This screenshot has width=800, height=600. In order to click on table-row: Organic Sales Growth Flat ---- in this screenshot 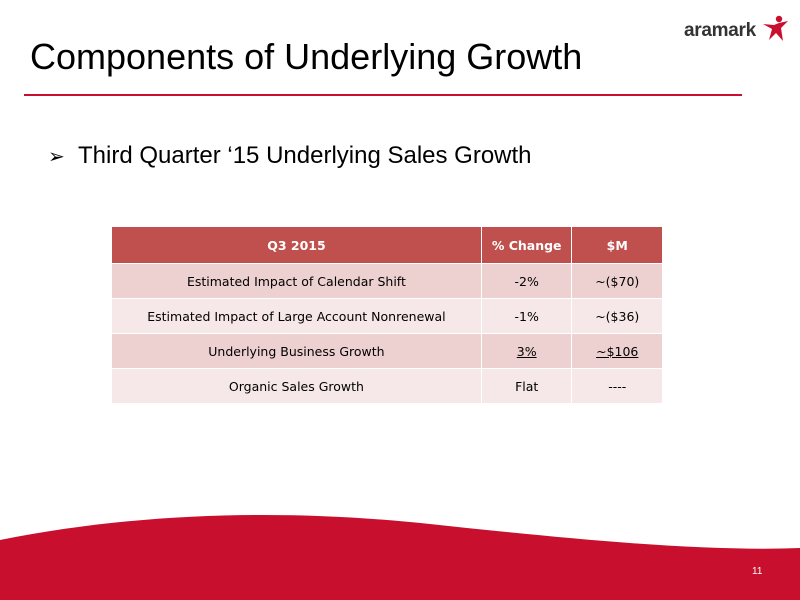, I will do `click(387, 386)`.